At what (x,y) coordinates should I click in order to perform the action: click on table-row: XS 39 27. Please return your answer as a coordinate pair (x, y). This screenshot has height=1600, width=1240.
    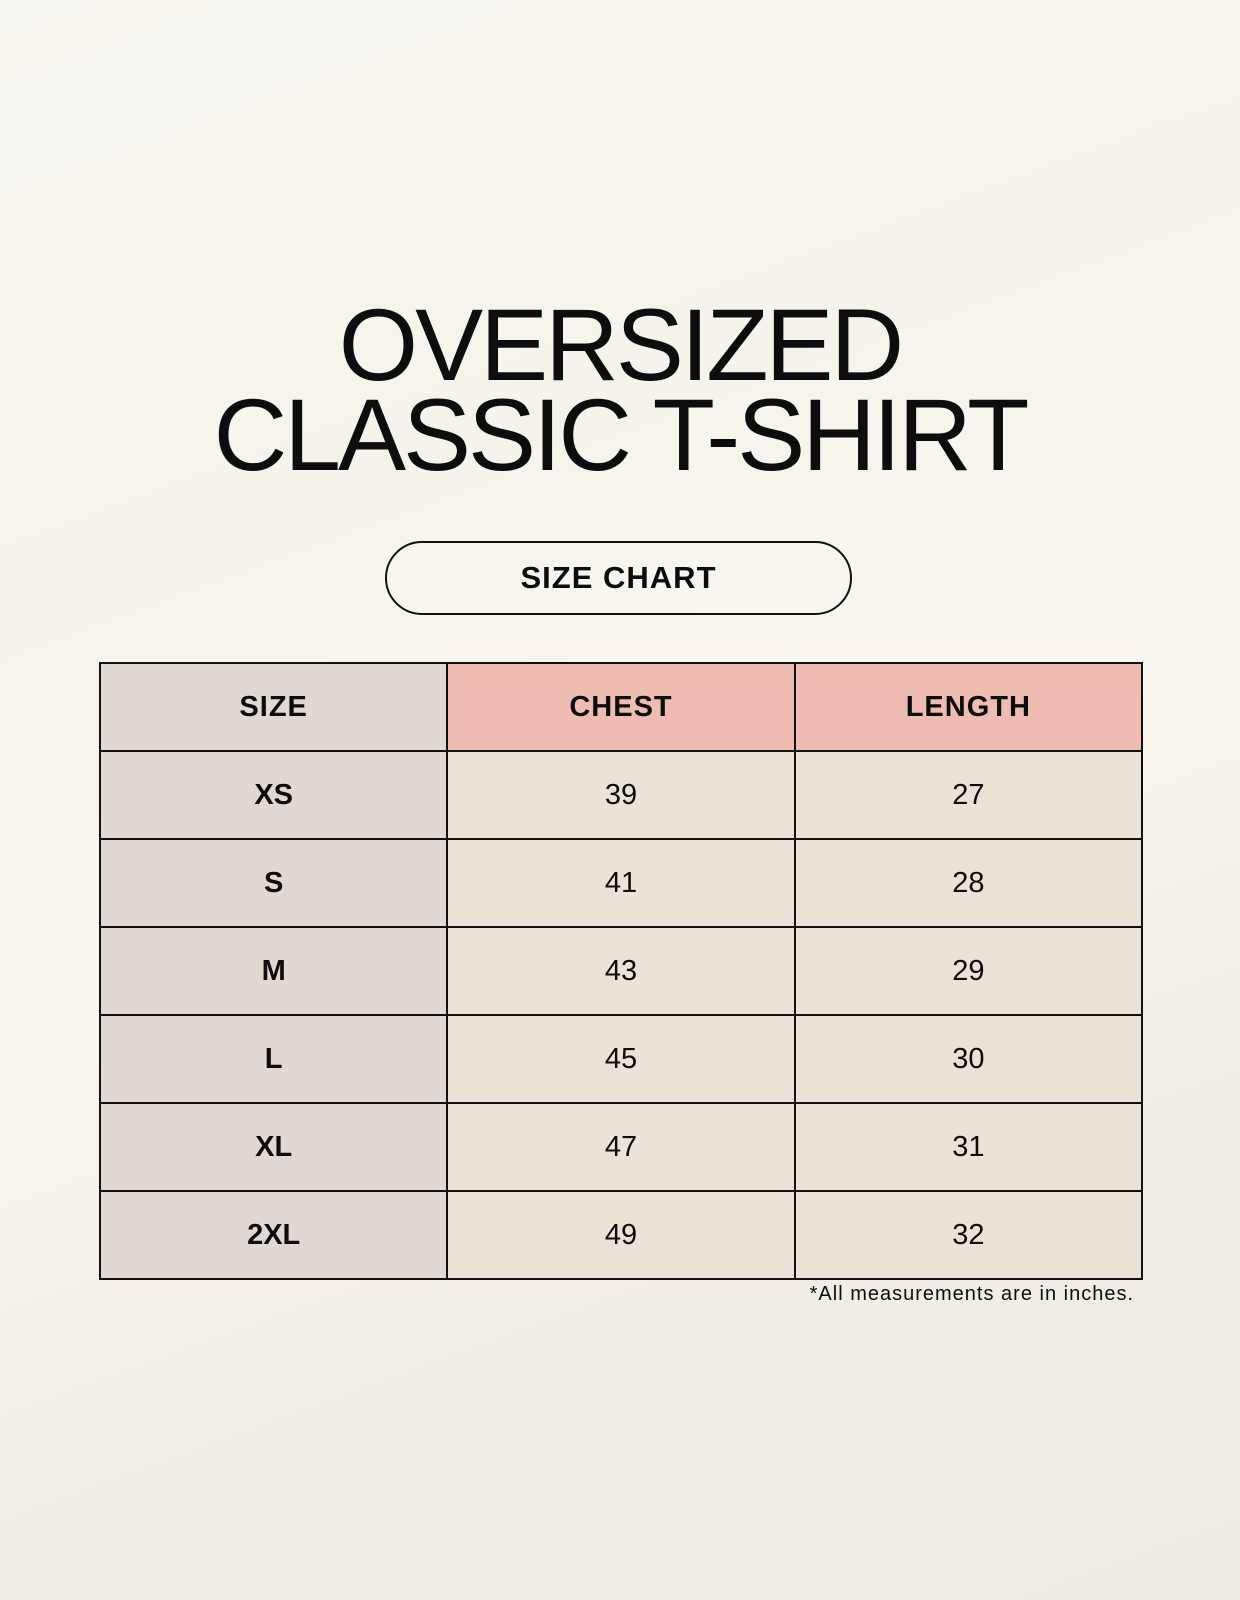
    Looking at the image, I should click on (621, 795).